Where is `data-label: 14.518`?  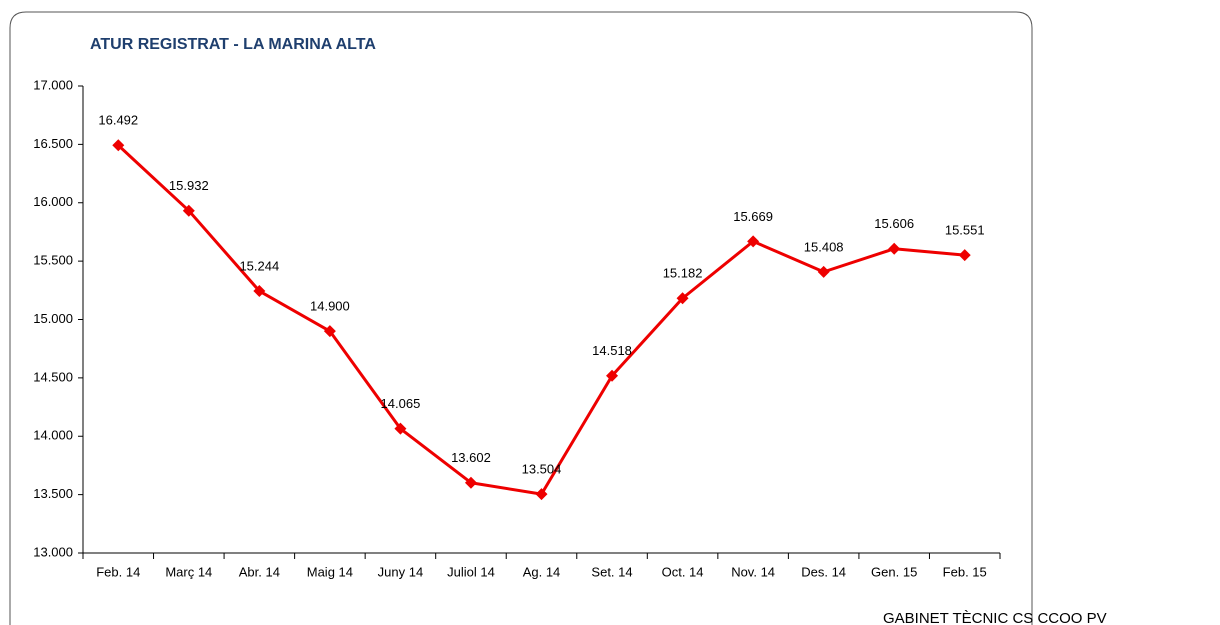 data-label: 14.518 is located at coordinates (612, 350).